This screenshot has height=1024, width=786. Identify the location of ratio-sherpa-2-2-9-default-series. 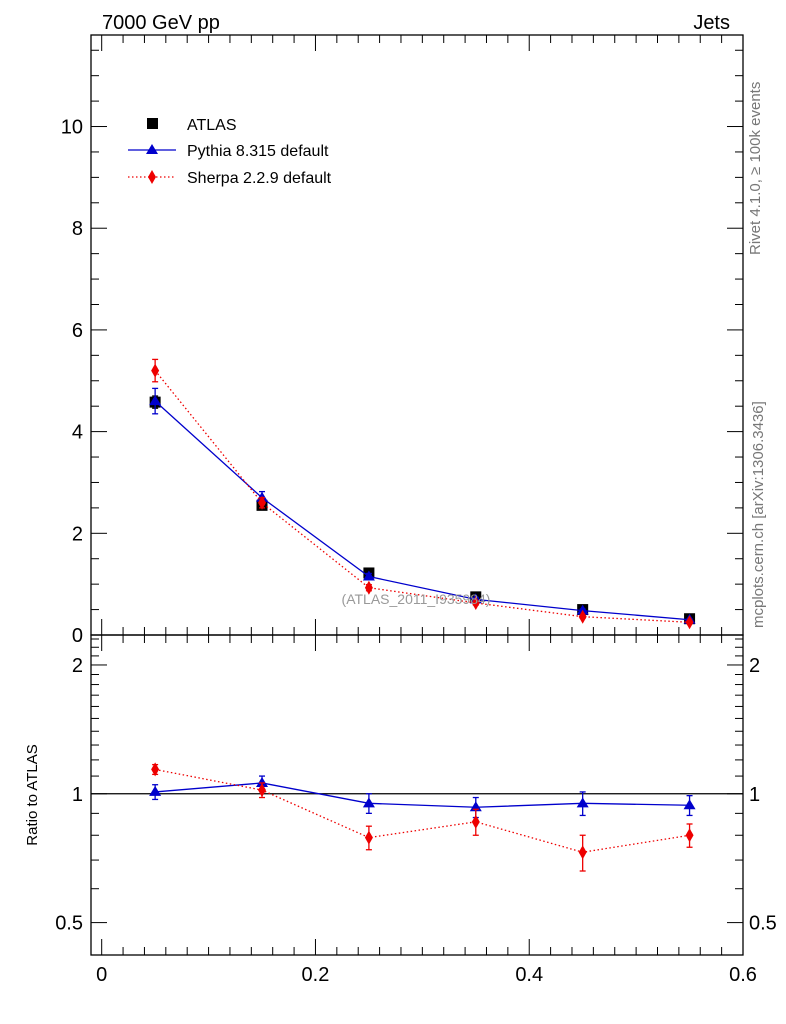
(422, 817).